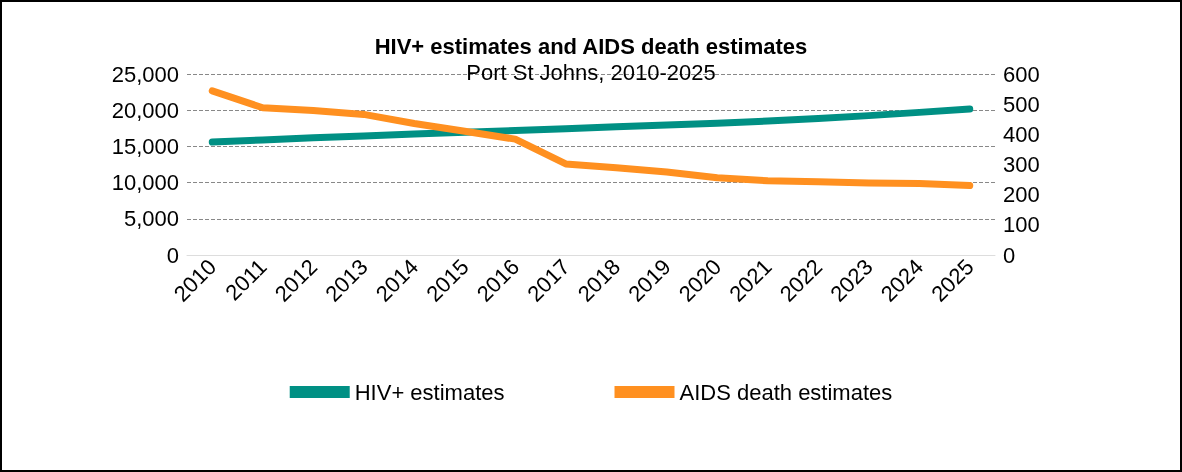 This screenshot has height=472, width=1182. What do you see at coordinates (1021, 164) in the screenshot?
I see `y2-tick-label: 300` at bounding box center [1021, 164].